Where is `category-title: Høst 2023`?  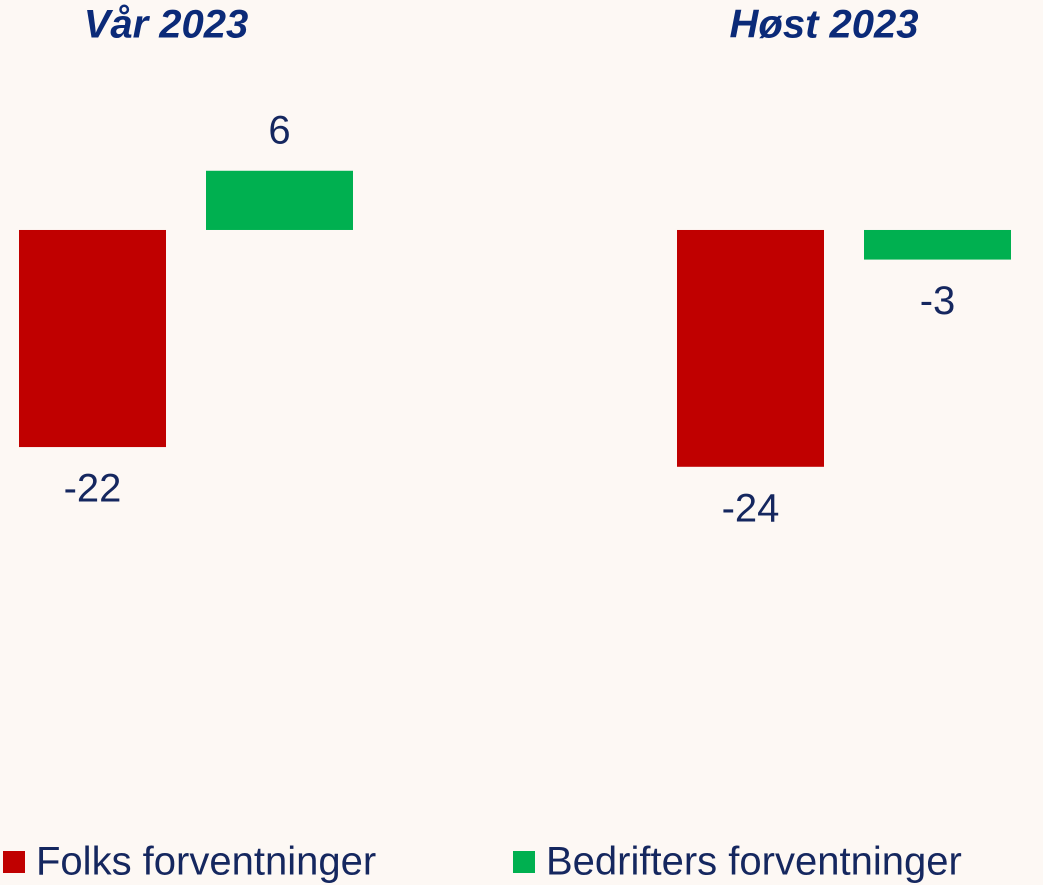
category-title: Høst 2023 is located at coordinates (824, 25).